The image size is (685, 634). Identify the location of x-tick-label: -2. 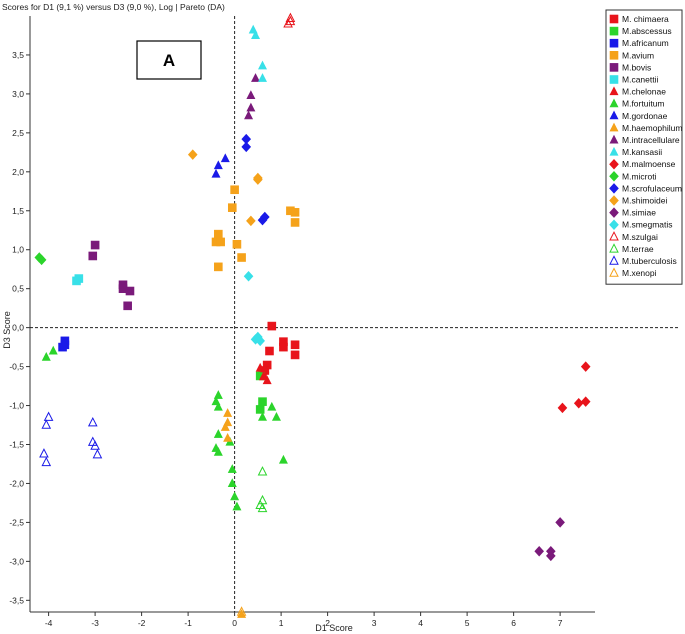
(142, 623).